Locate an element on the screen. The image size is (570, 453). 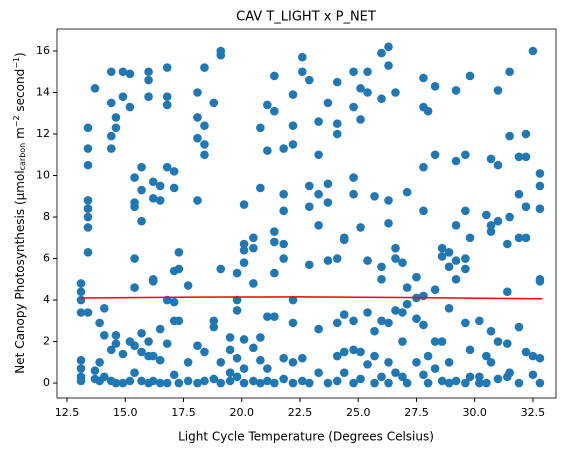
y-tick-label: 2 is located at coordinates (46, 341).